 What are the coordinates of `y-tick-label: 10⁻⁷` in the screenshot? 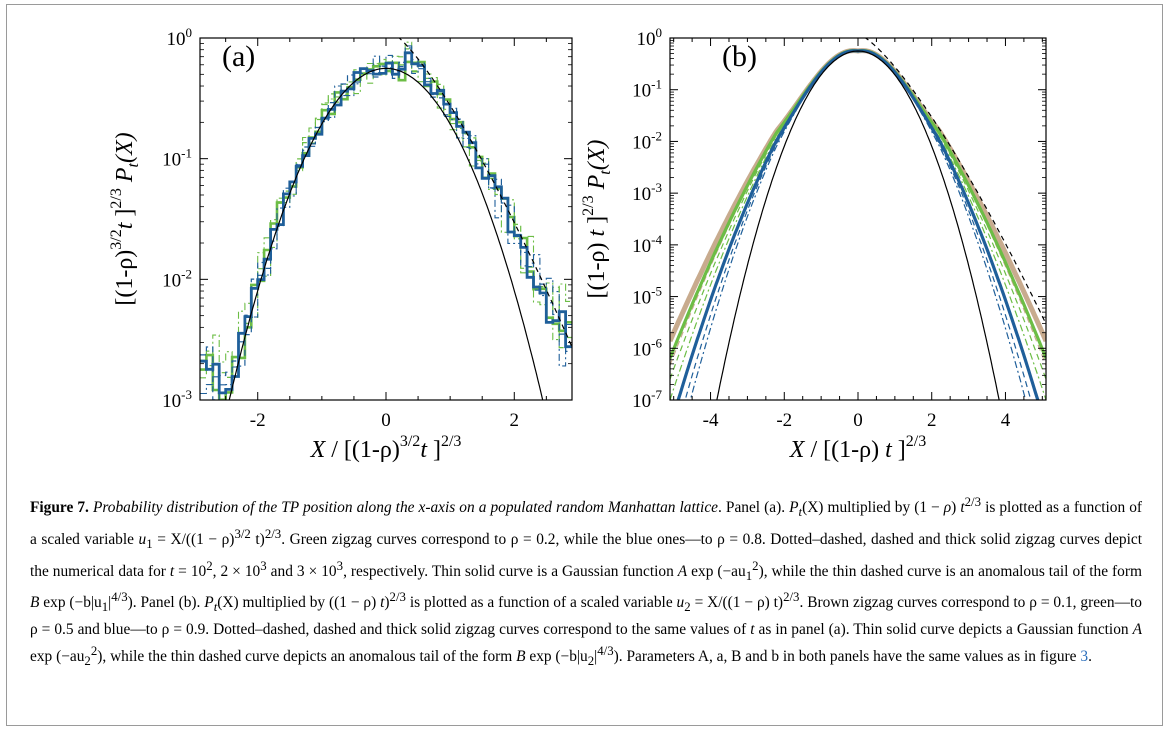 It's located at (647, 399).